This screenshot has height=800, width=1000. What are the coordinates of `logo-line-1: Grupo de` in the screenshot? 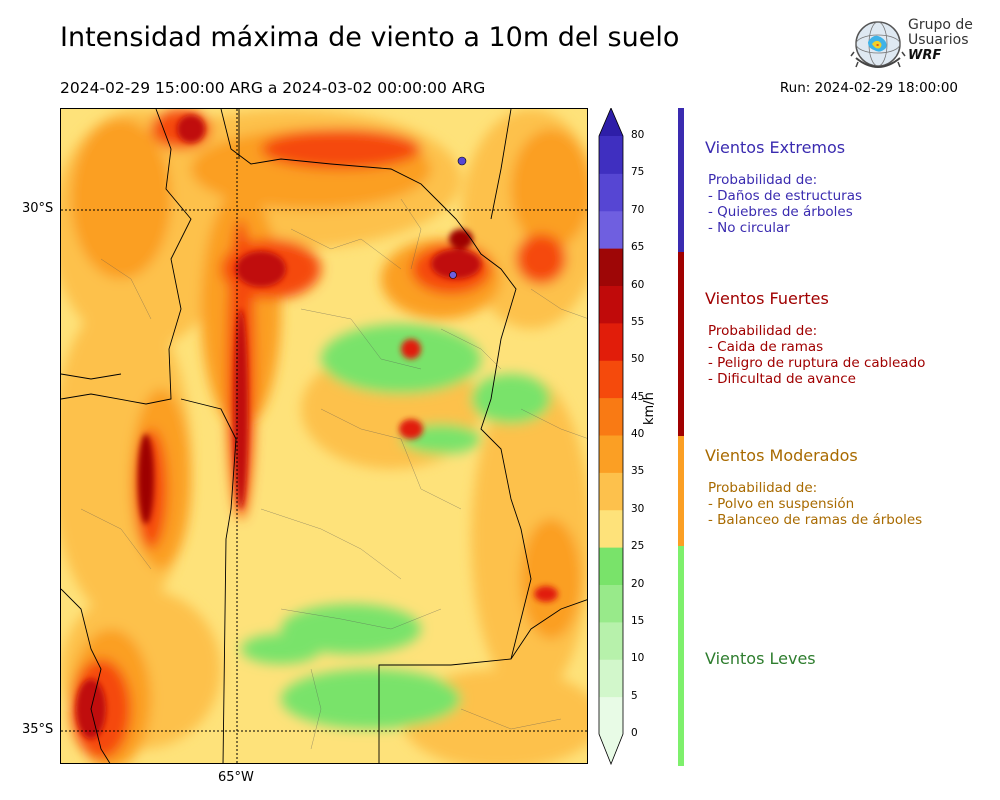 It's located at (940, 25).